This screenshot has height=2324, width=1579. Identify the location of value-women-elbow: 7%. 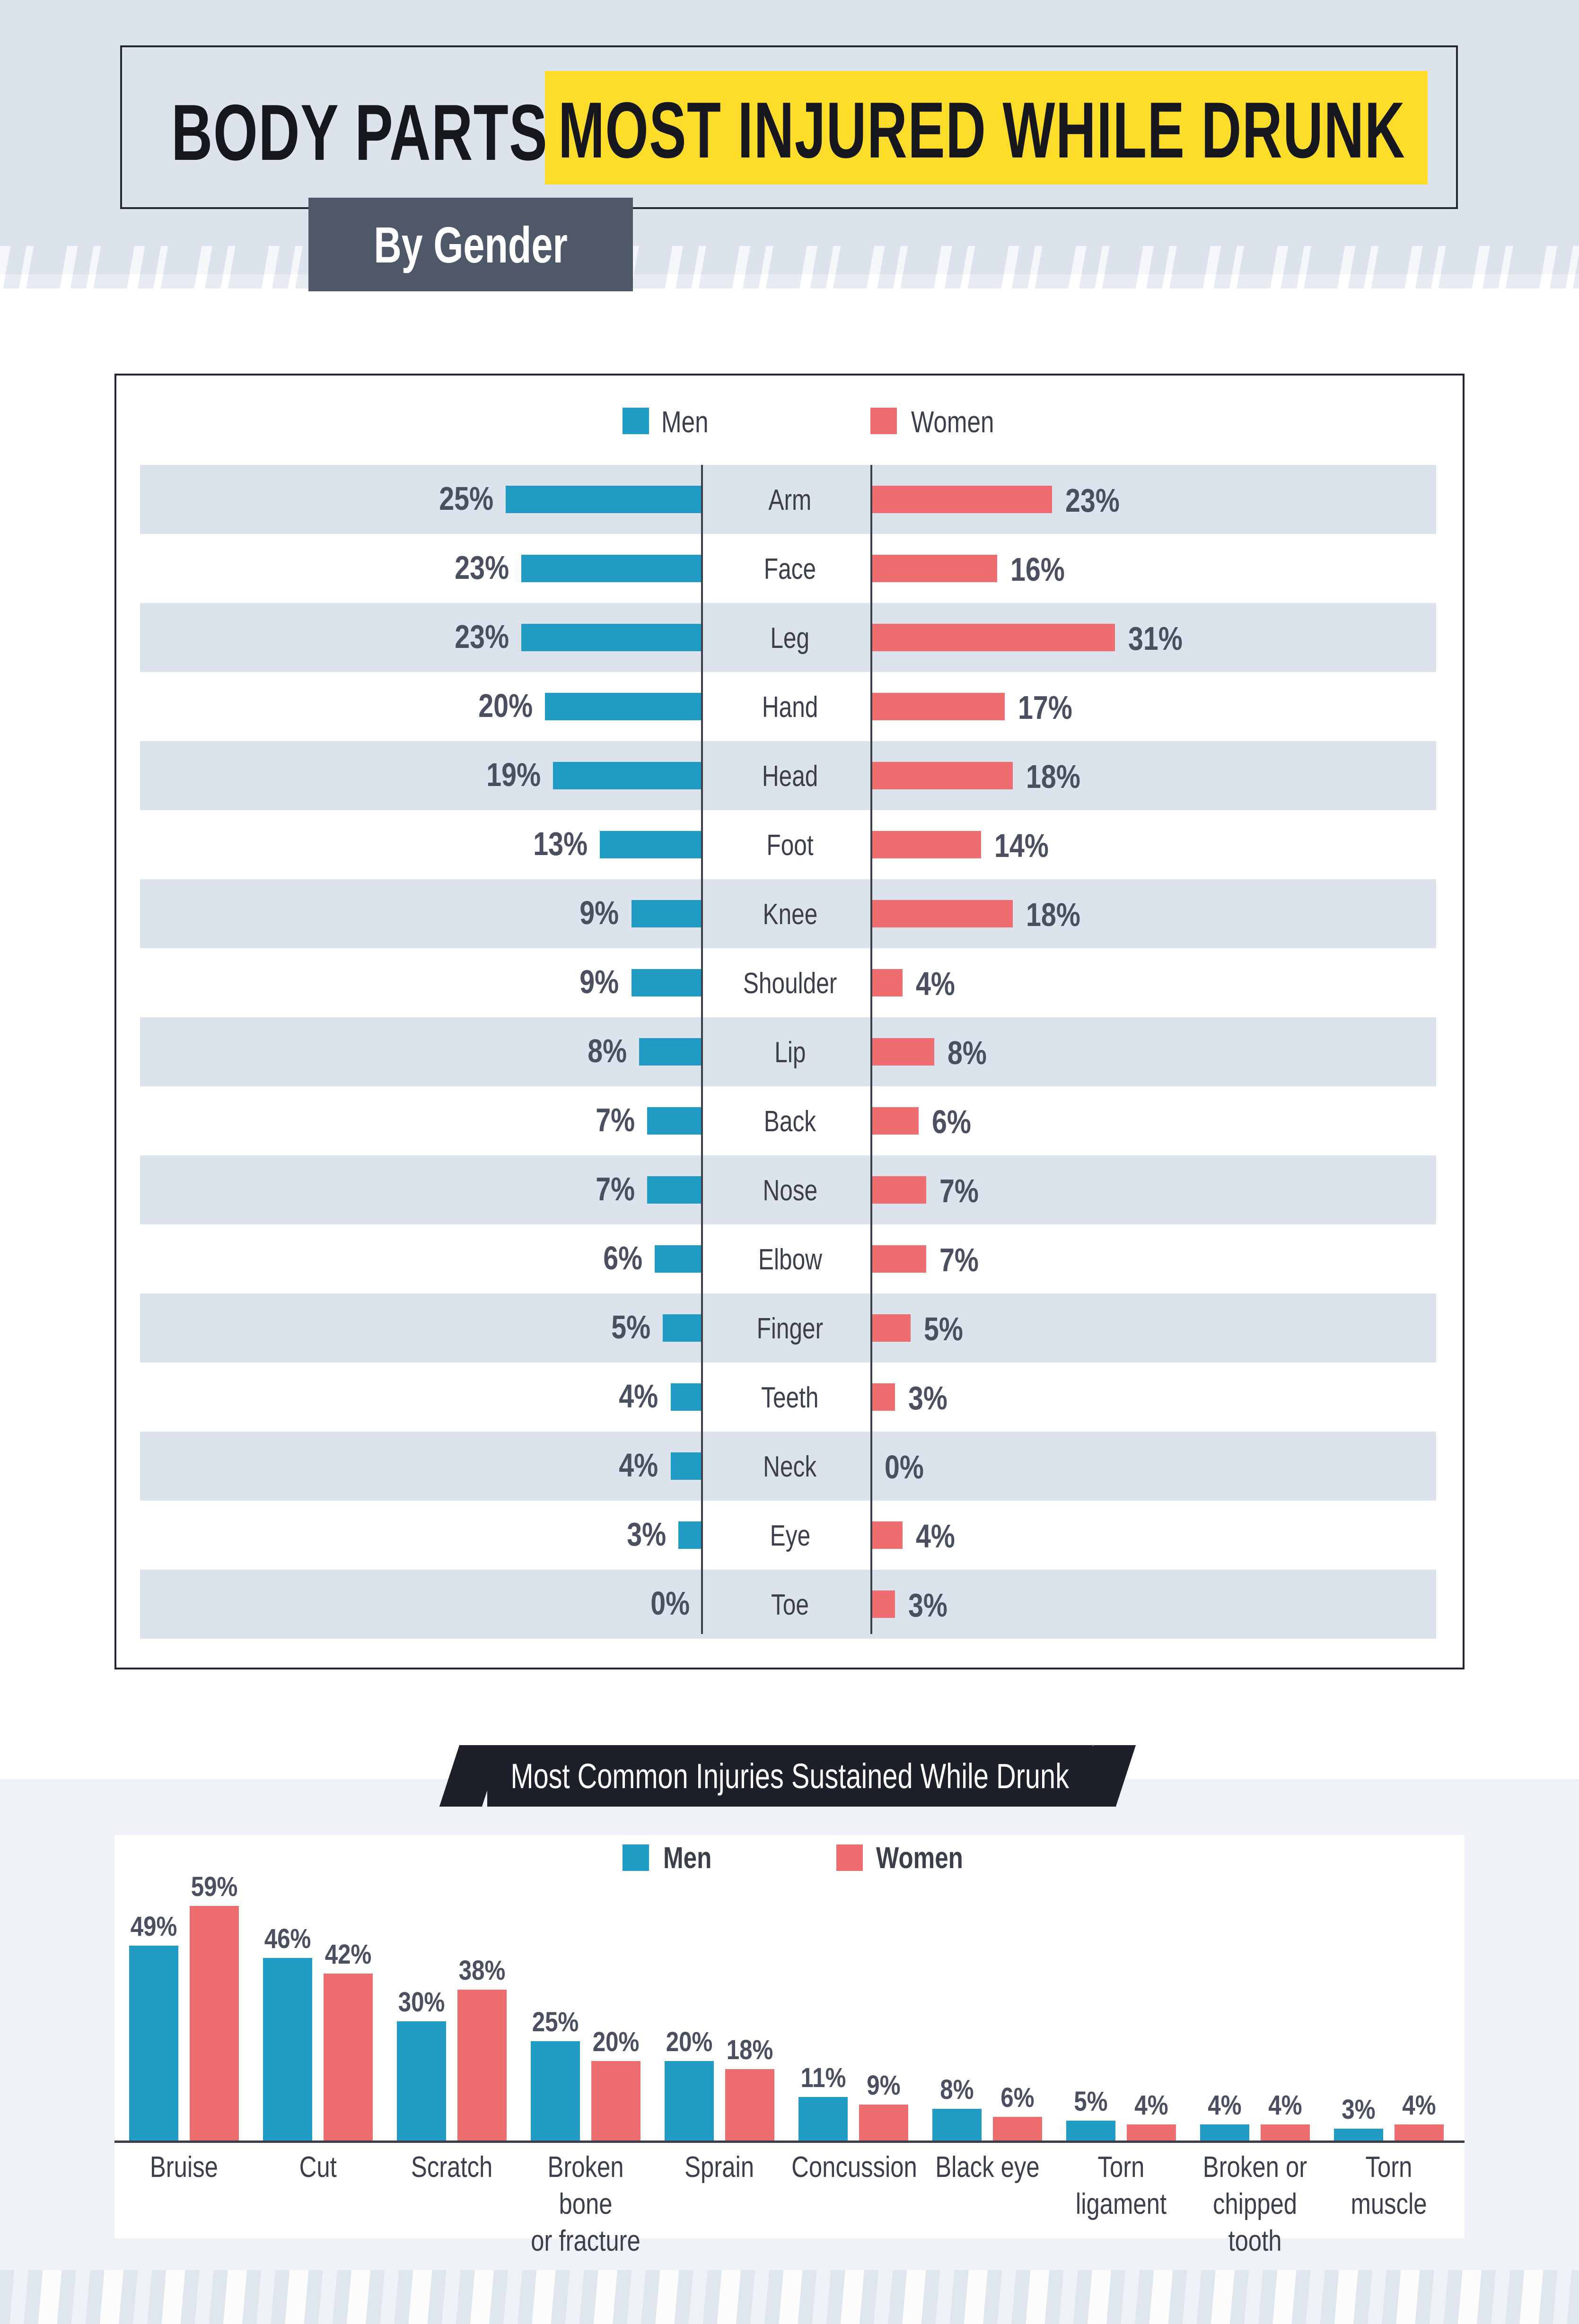
(959, 1259).